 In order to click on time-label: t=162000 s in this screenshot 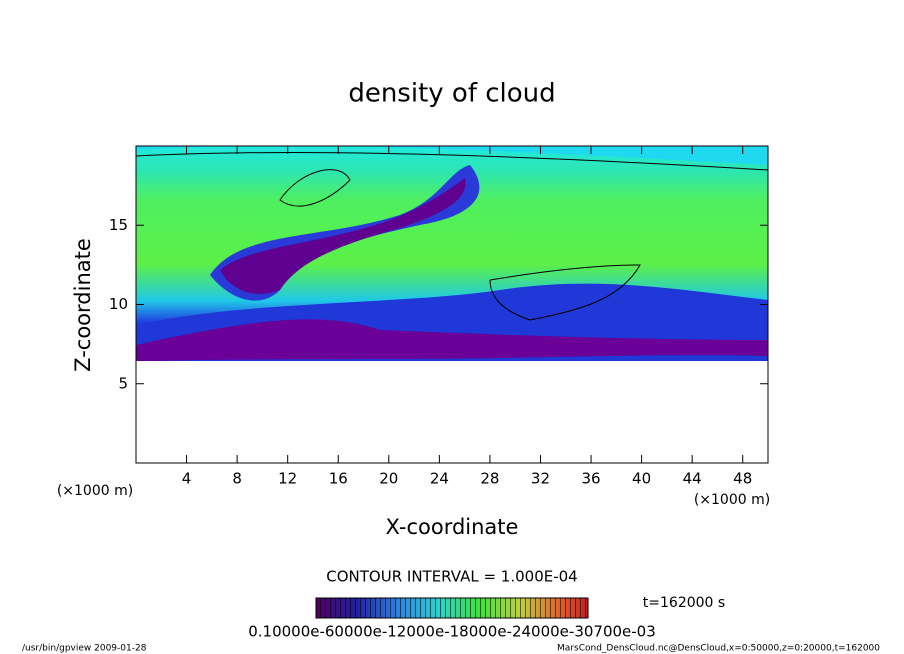, I will do `click(684, 603)`.